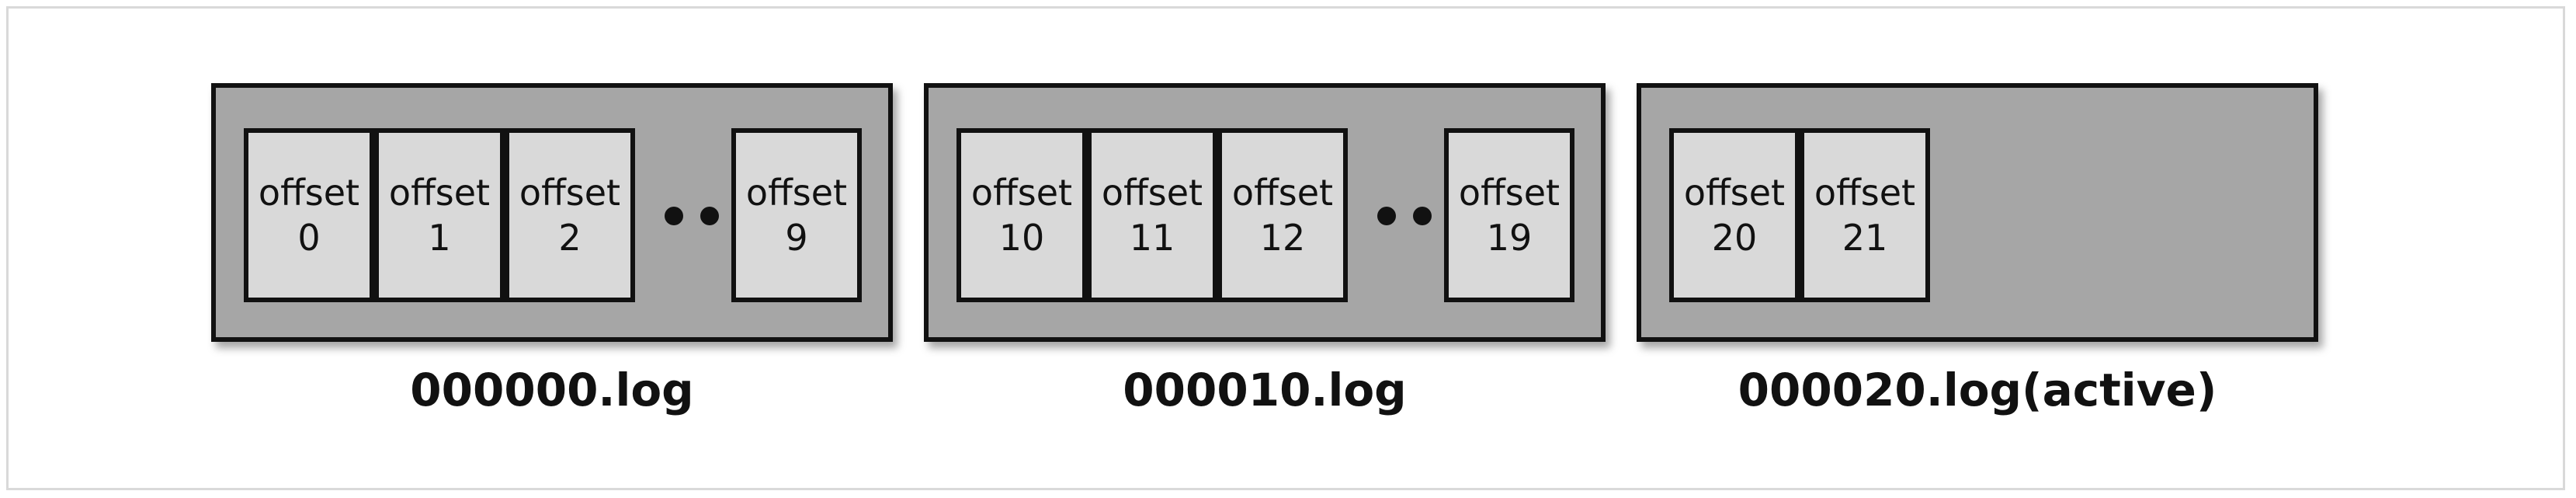 This screenshot has height=498, width=2576. I want to click on log-segment-000000: offset 0 offset 1 offset 2 offset 9, so click(552, 212).